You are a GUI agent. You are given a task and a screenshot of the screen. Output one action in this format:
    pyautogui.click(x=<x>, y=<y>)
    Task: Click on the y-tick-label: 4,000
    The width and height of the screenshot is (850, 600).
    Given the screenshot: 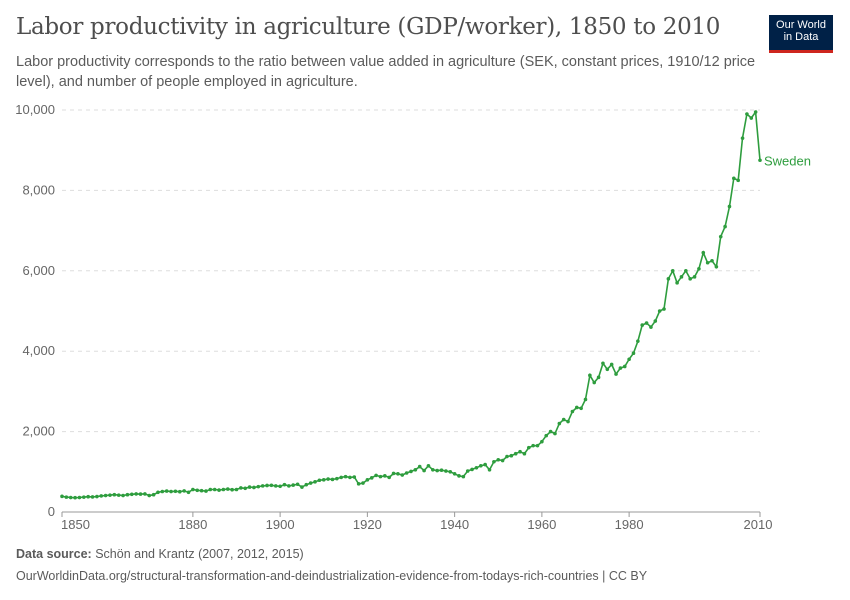 What is the action you would take?
    pyautogui.click(x=38, y=350)
    